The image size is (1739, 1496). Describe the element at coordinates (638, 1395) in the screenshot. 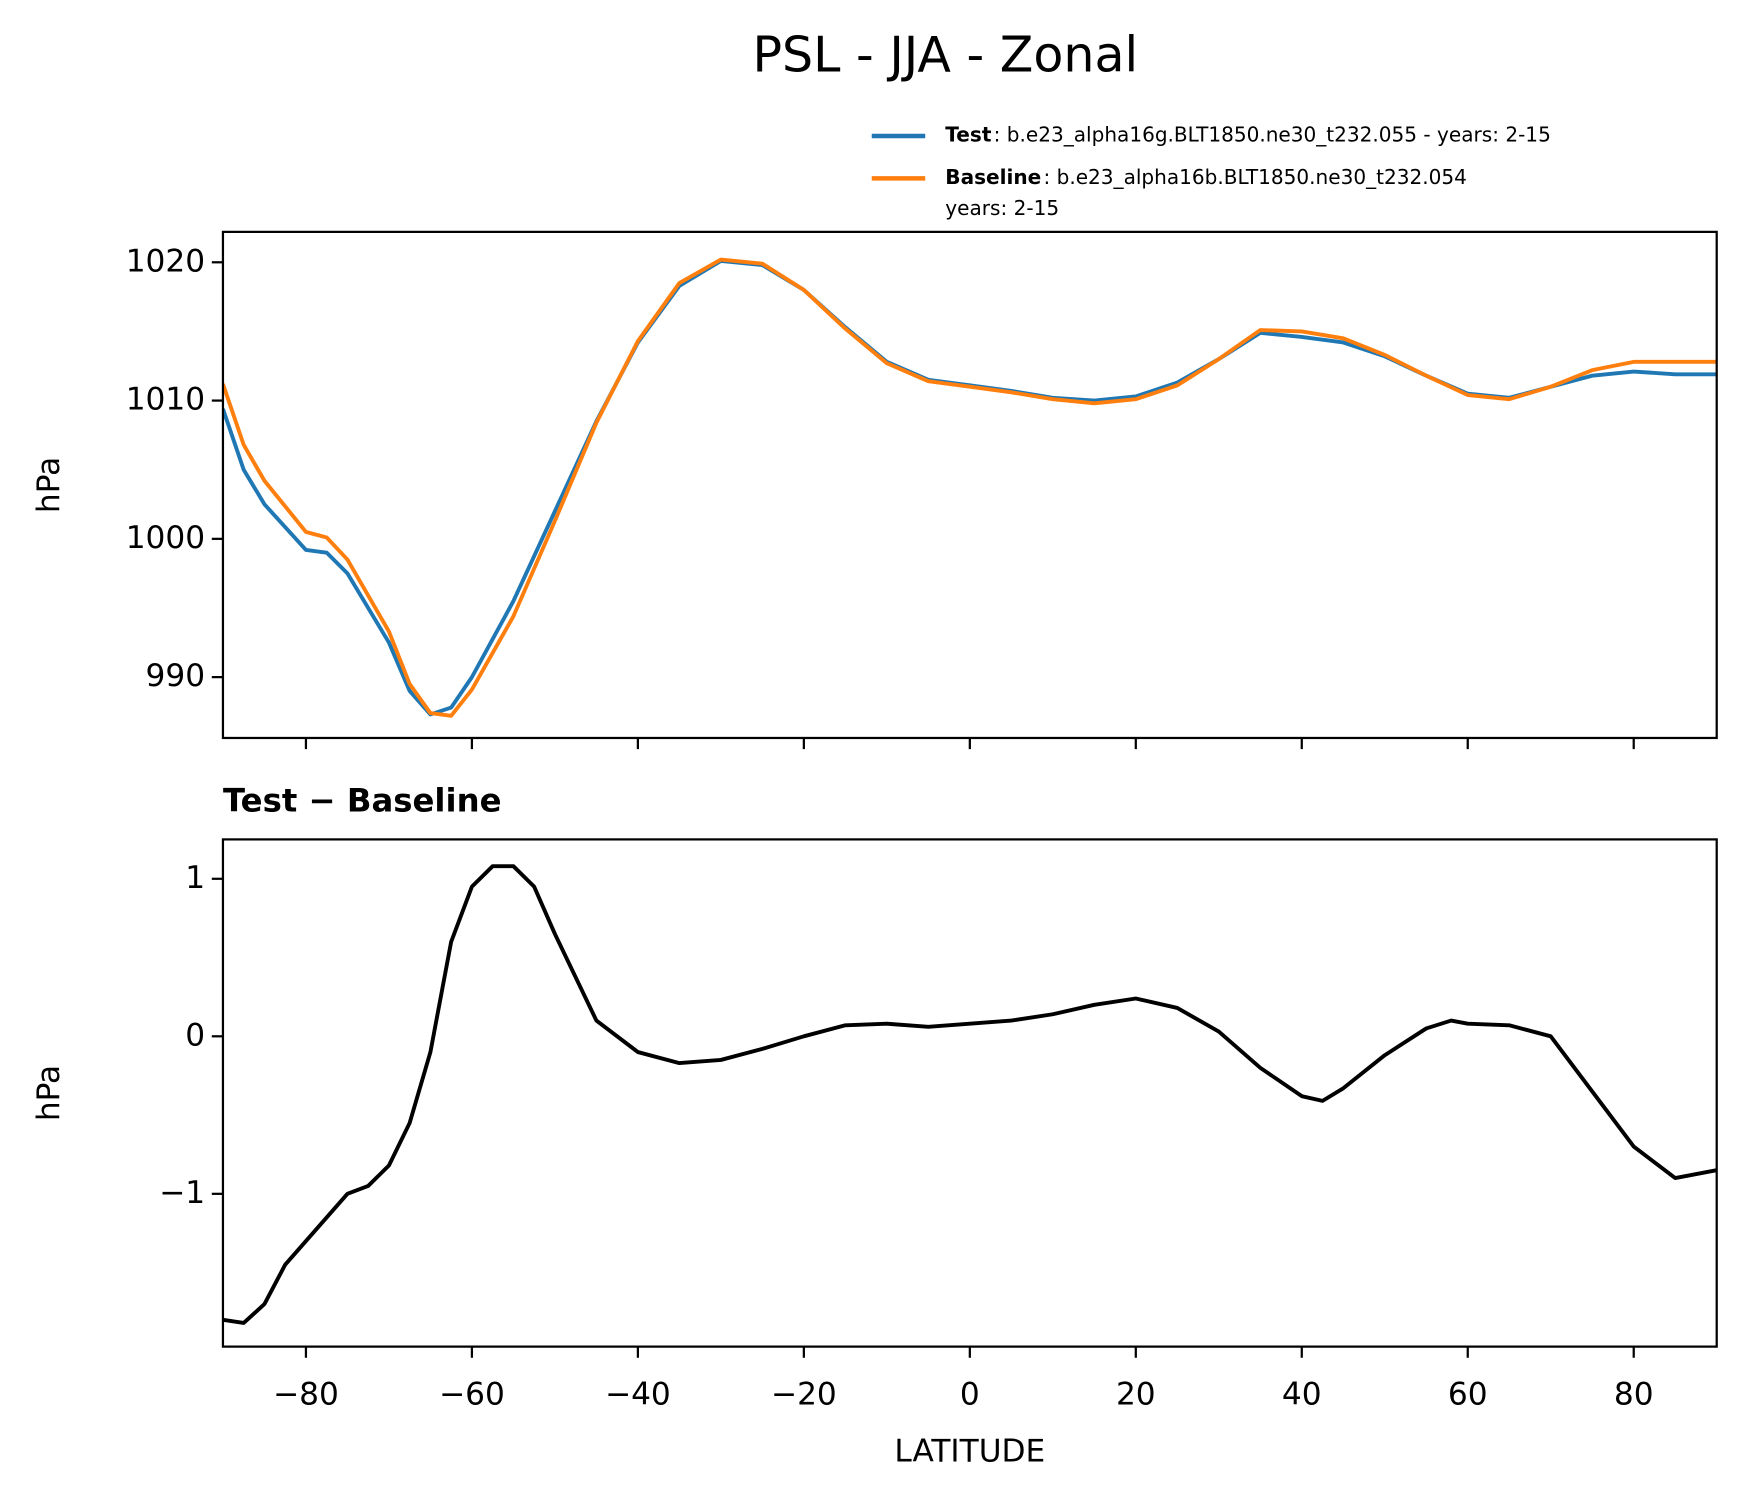

I see `x-tick-label: −40` at that location.